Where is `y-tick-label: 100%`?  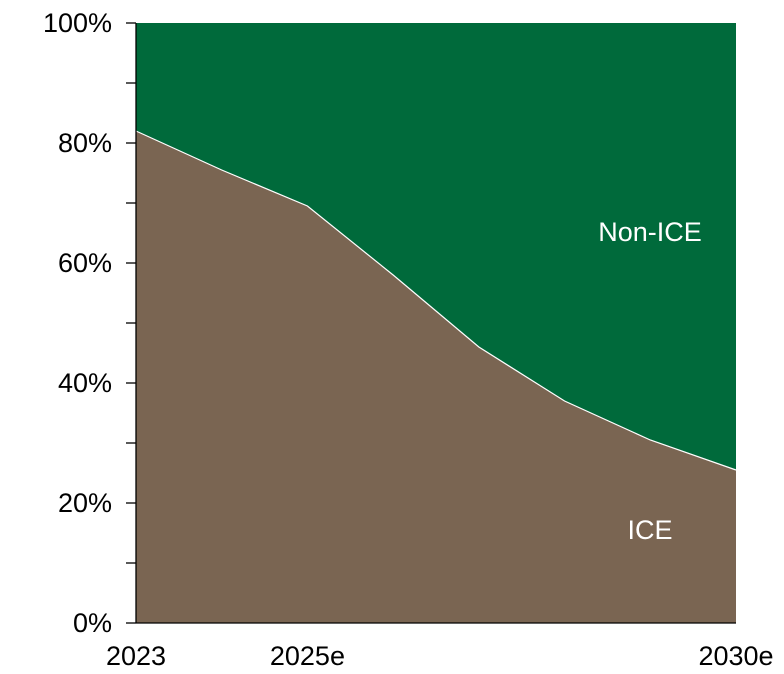
y-tick-label: 100% is located at coordinates (77, 23).